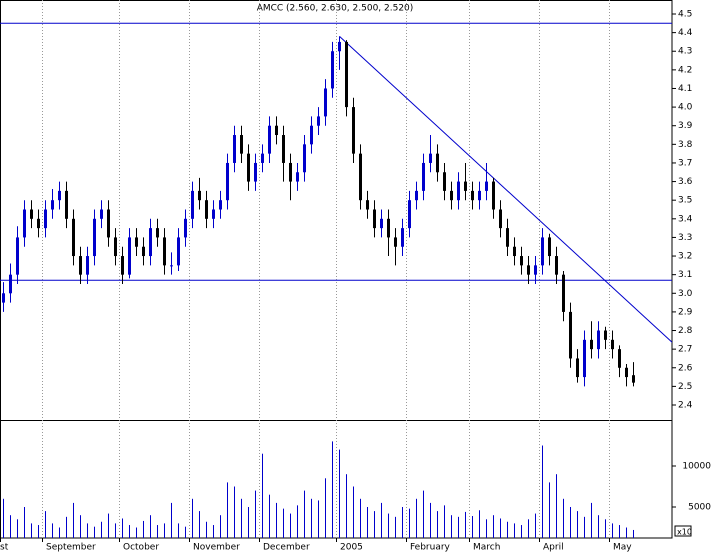 The height and width of the screenshot is (552, 714). Describe the element at coordinates (141, 547) in the screenshot. I see `x-tick-label: October` at that location.